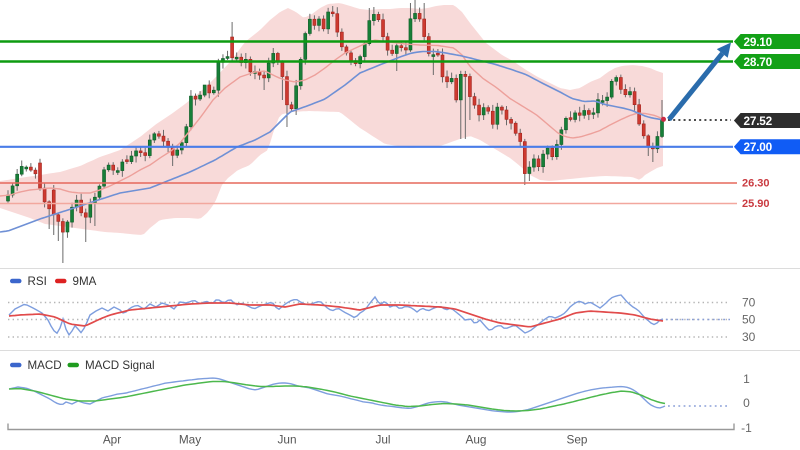 This screenshot has height=450, width=800. Describe the element at coordinates (758, 62) in the screenshot. I see `svg-text: 28.70` at that location.